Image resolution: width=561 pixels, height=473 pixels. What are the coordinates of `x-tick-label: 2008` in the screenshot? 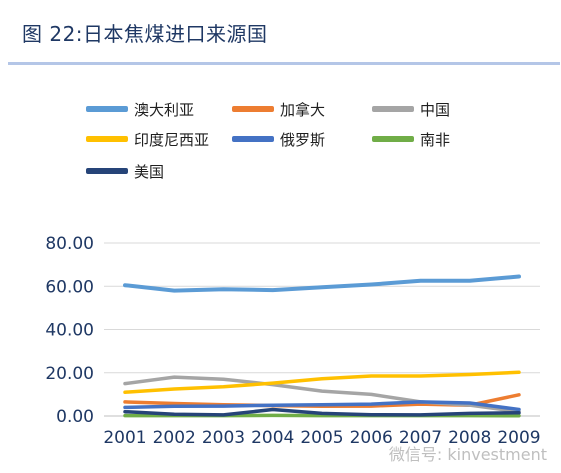 It's located at (469, 438).